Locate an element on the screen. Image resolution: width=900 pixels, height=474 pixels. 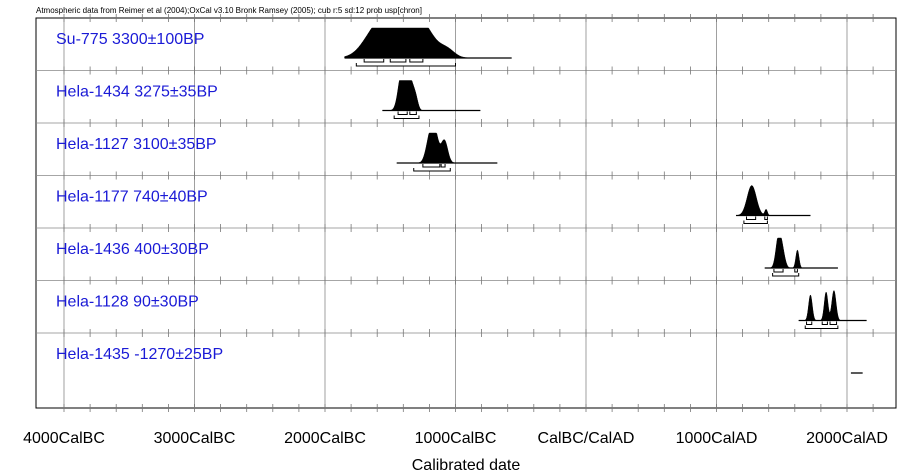
x-tick-label: 4000CalBC is located at coordinates (64, 438).